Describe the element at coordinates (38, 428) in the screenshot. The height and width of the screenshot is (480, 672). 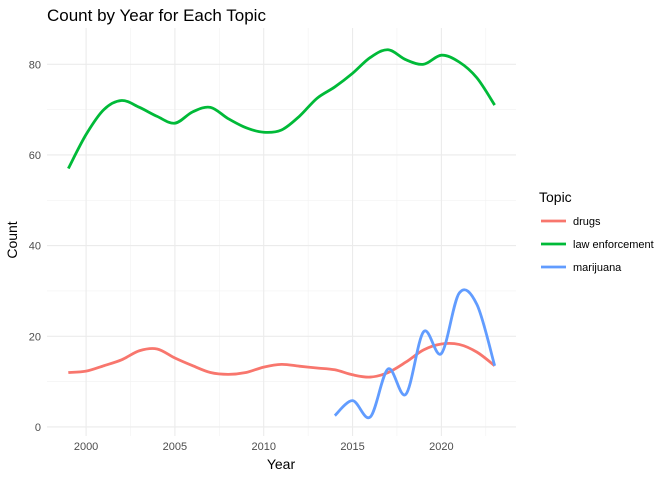
I see `y-tick-label: 0` at that location.